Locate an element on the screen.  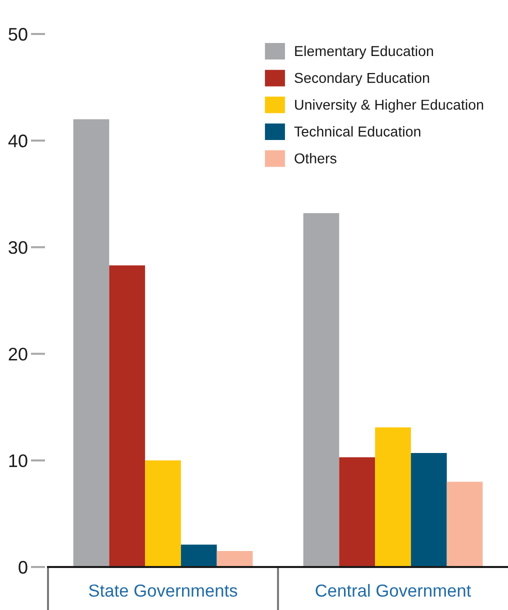
x-tick-label: State Governments is located at coordinates (163, 590).